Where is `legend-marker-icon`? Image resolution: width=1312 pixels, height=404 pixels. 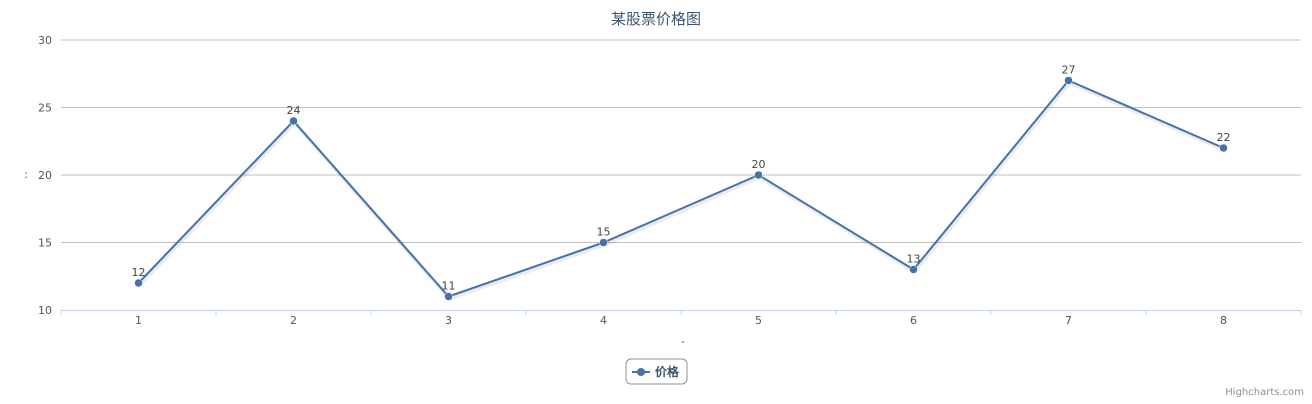
legend-marker-icon is located at coordinates (641, 372).